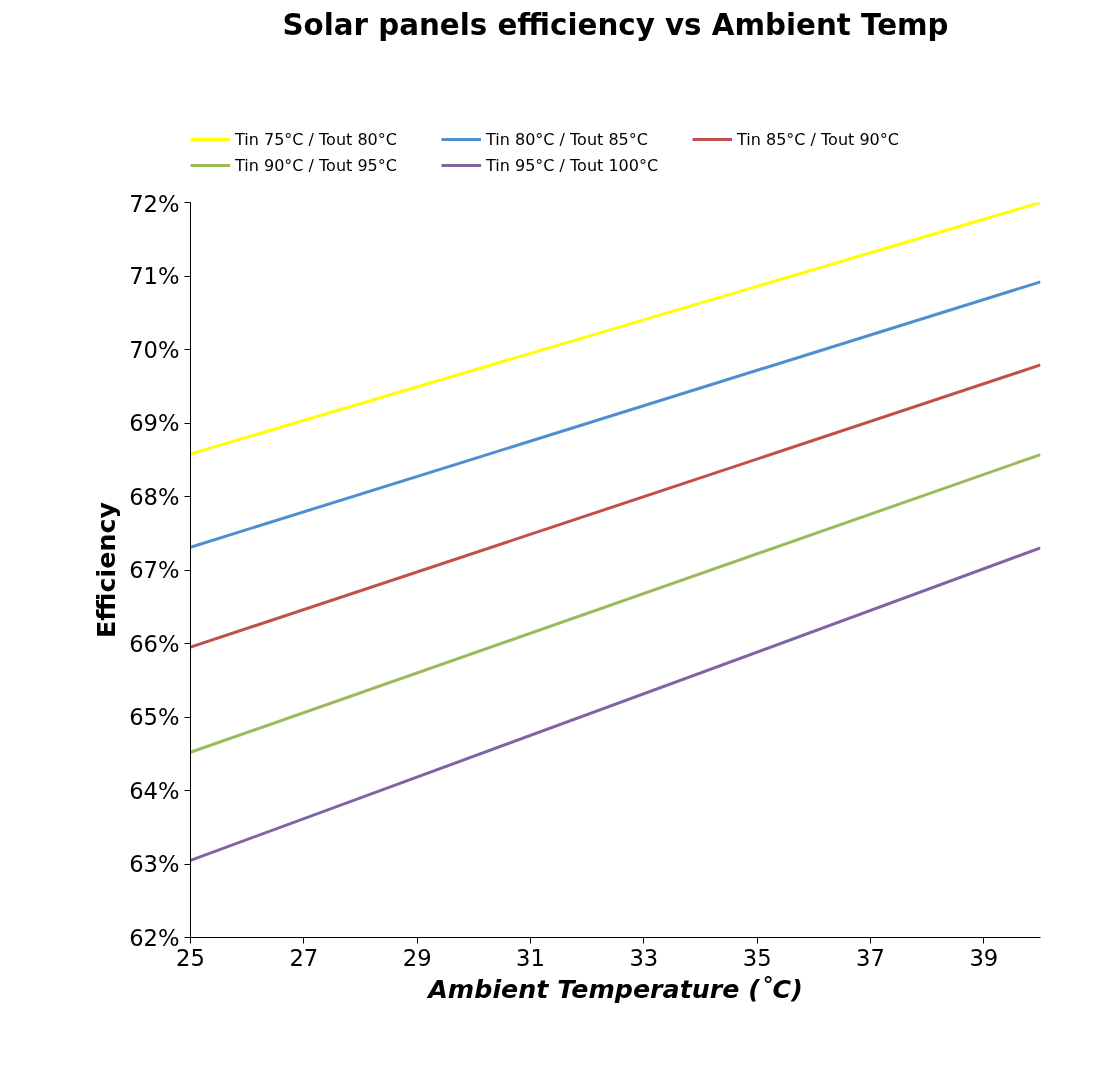 The height and width of the screenshot is (1079, 1099). Describe the element at coordinates (417, 957) in the screenshot. I see `x-tick-label: 29` at that location.